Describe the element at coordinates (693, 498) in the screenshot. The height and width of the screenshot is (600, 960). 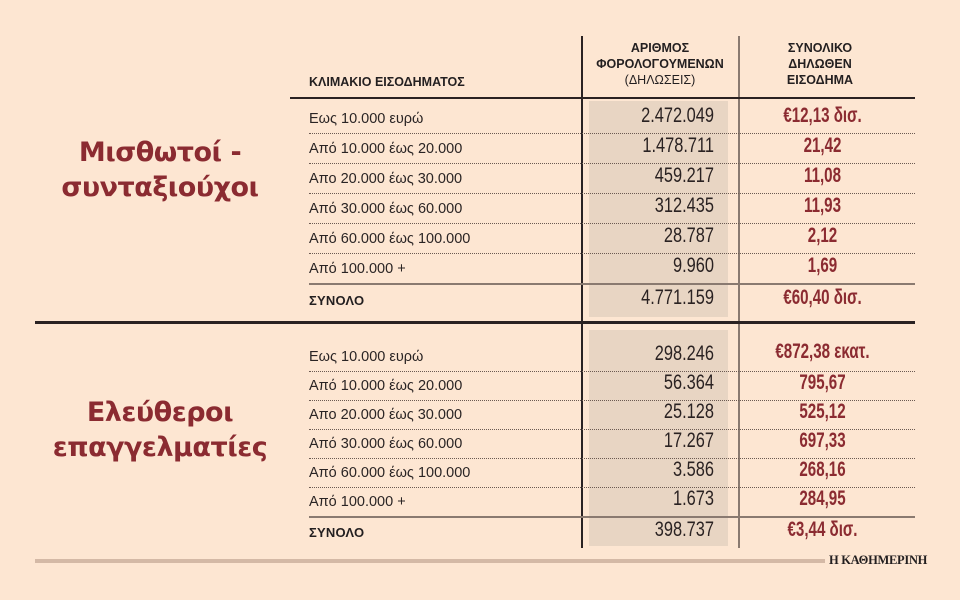
I see `row-count: 1.673` at that location.